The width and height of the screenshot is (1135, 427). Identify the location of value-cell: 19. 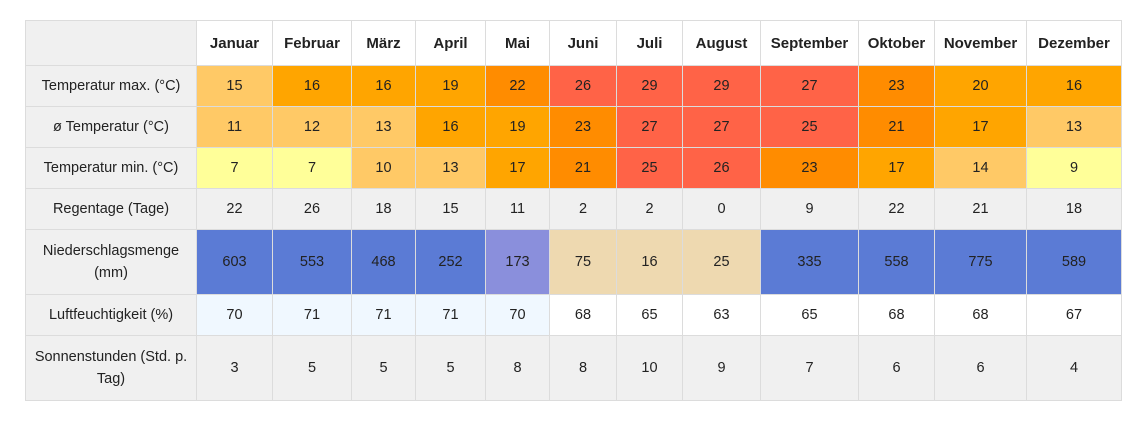
(517, 127).